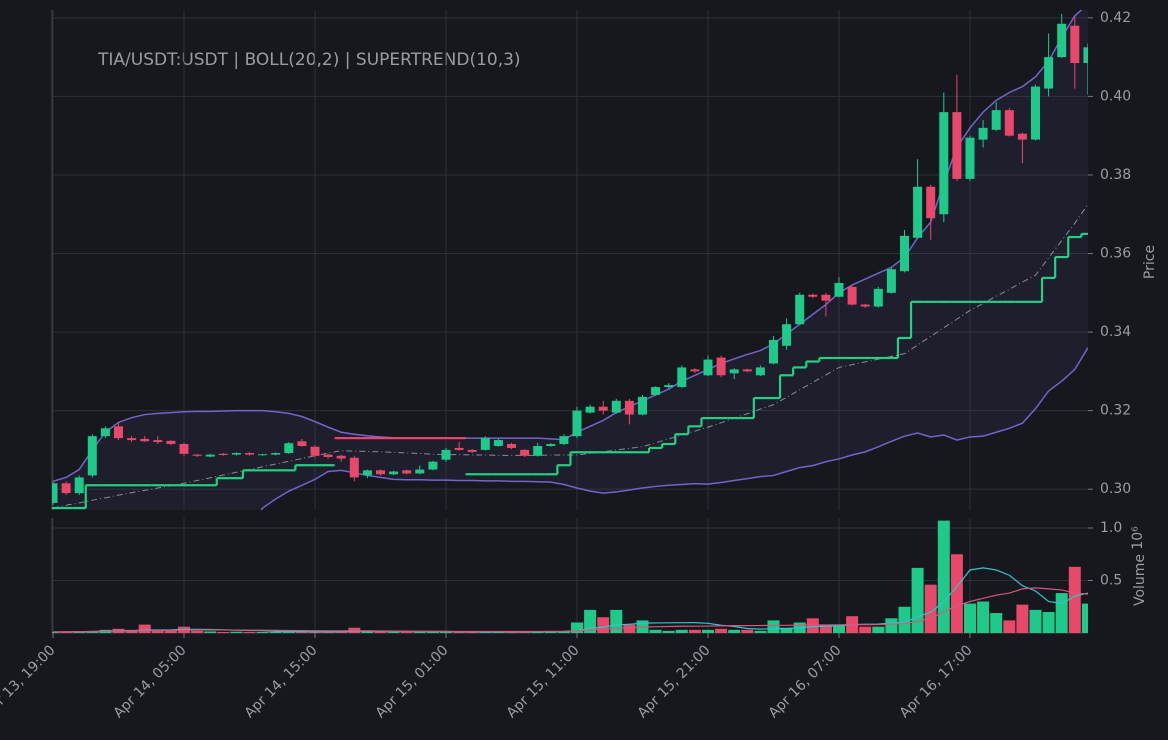 Image resolution: width=1168 pixels, height=740 pixels. Describe the element at coordinates (1150, 262) in the screenshot. I see `y-axis-label: Price` at that location.